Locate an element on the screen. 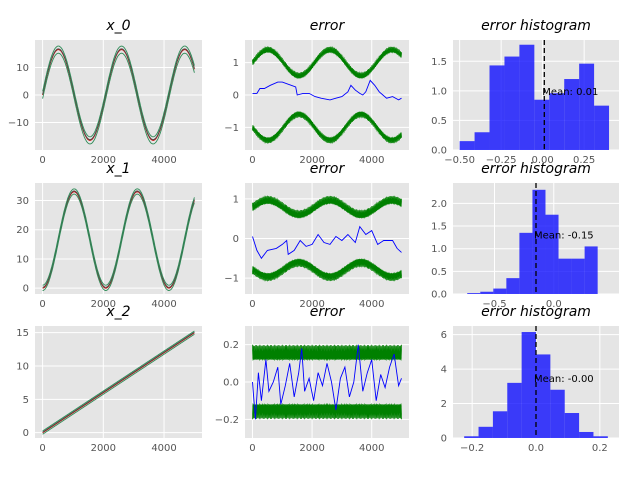  subplot-4: 0 2000 4000 0 10 20 30 x_1 is located at coordinates (109, 235).